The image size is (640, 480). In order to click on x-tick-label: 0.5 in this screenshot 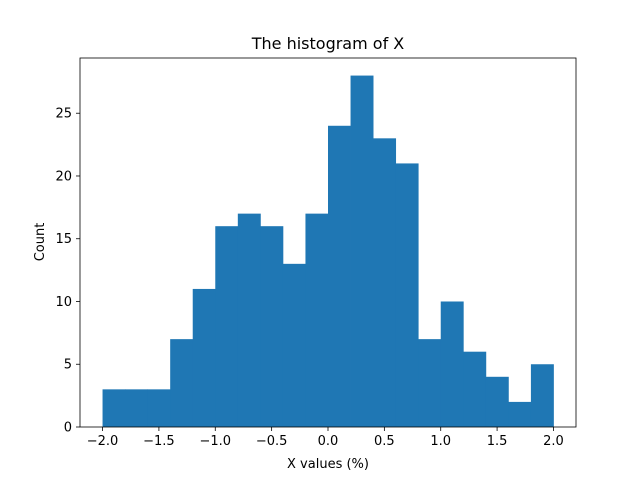, I will do `click(384, 441)`.